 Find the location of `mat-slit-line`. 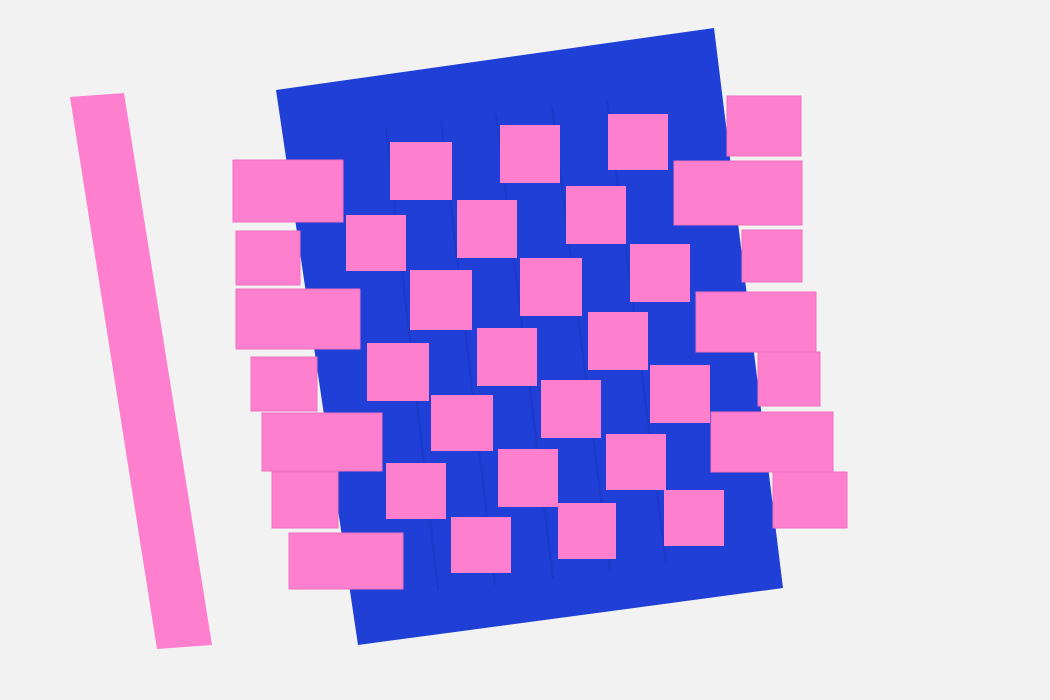

mat-slit-line is located at coordinates (581, 339).